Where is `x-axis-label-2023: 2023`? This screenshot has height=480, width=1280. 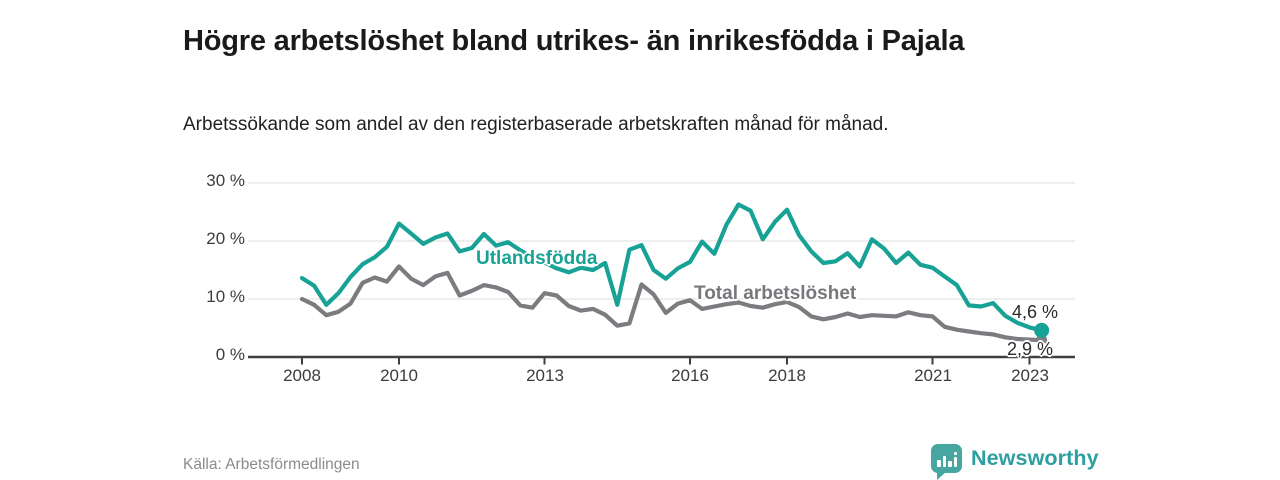 x-axis-label-2023: 2023 is located at coordinates (1030, 375).